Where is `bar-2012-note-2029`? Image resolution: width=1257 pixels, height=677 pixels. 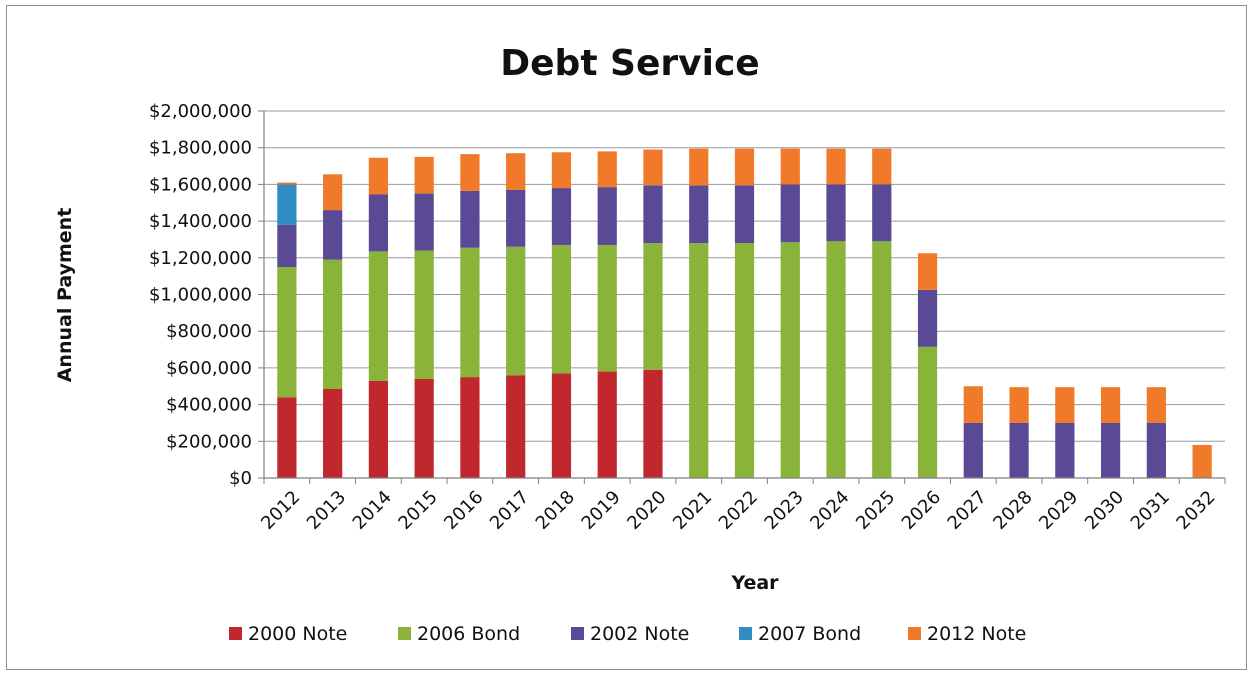 bar-2012-note-2029 is located at coordinates (1065, 405).